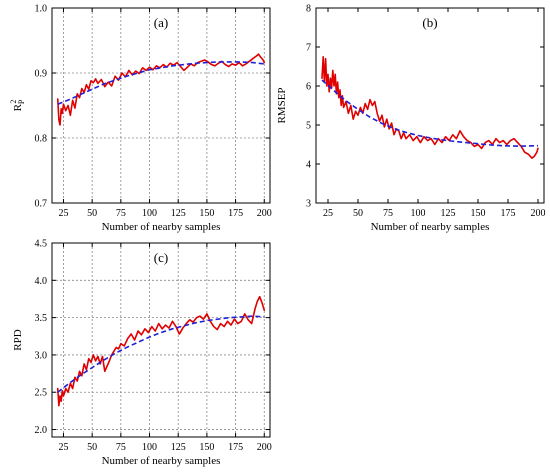  I want to click on y-axis-label-sub-a: P, so click(21, 101).